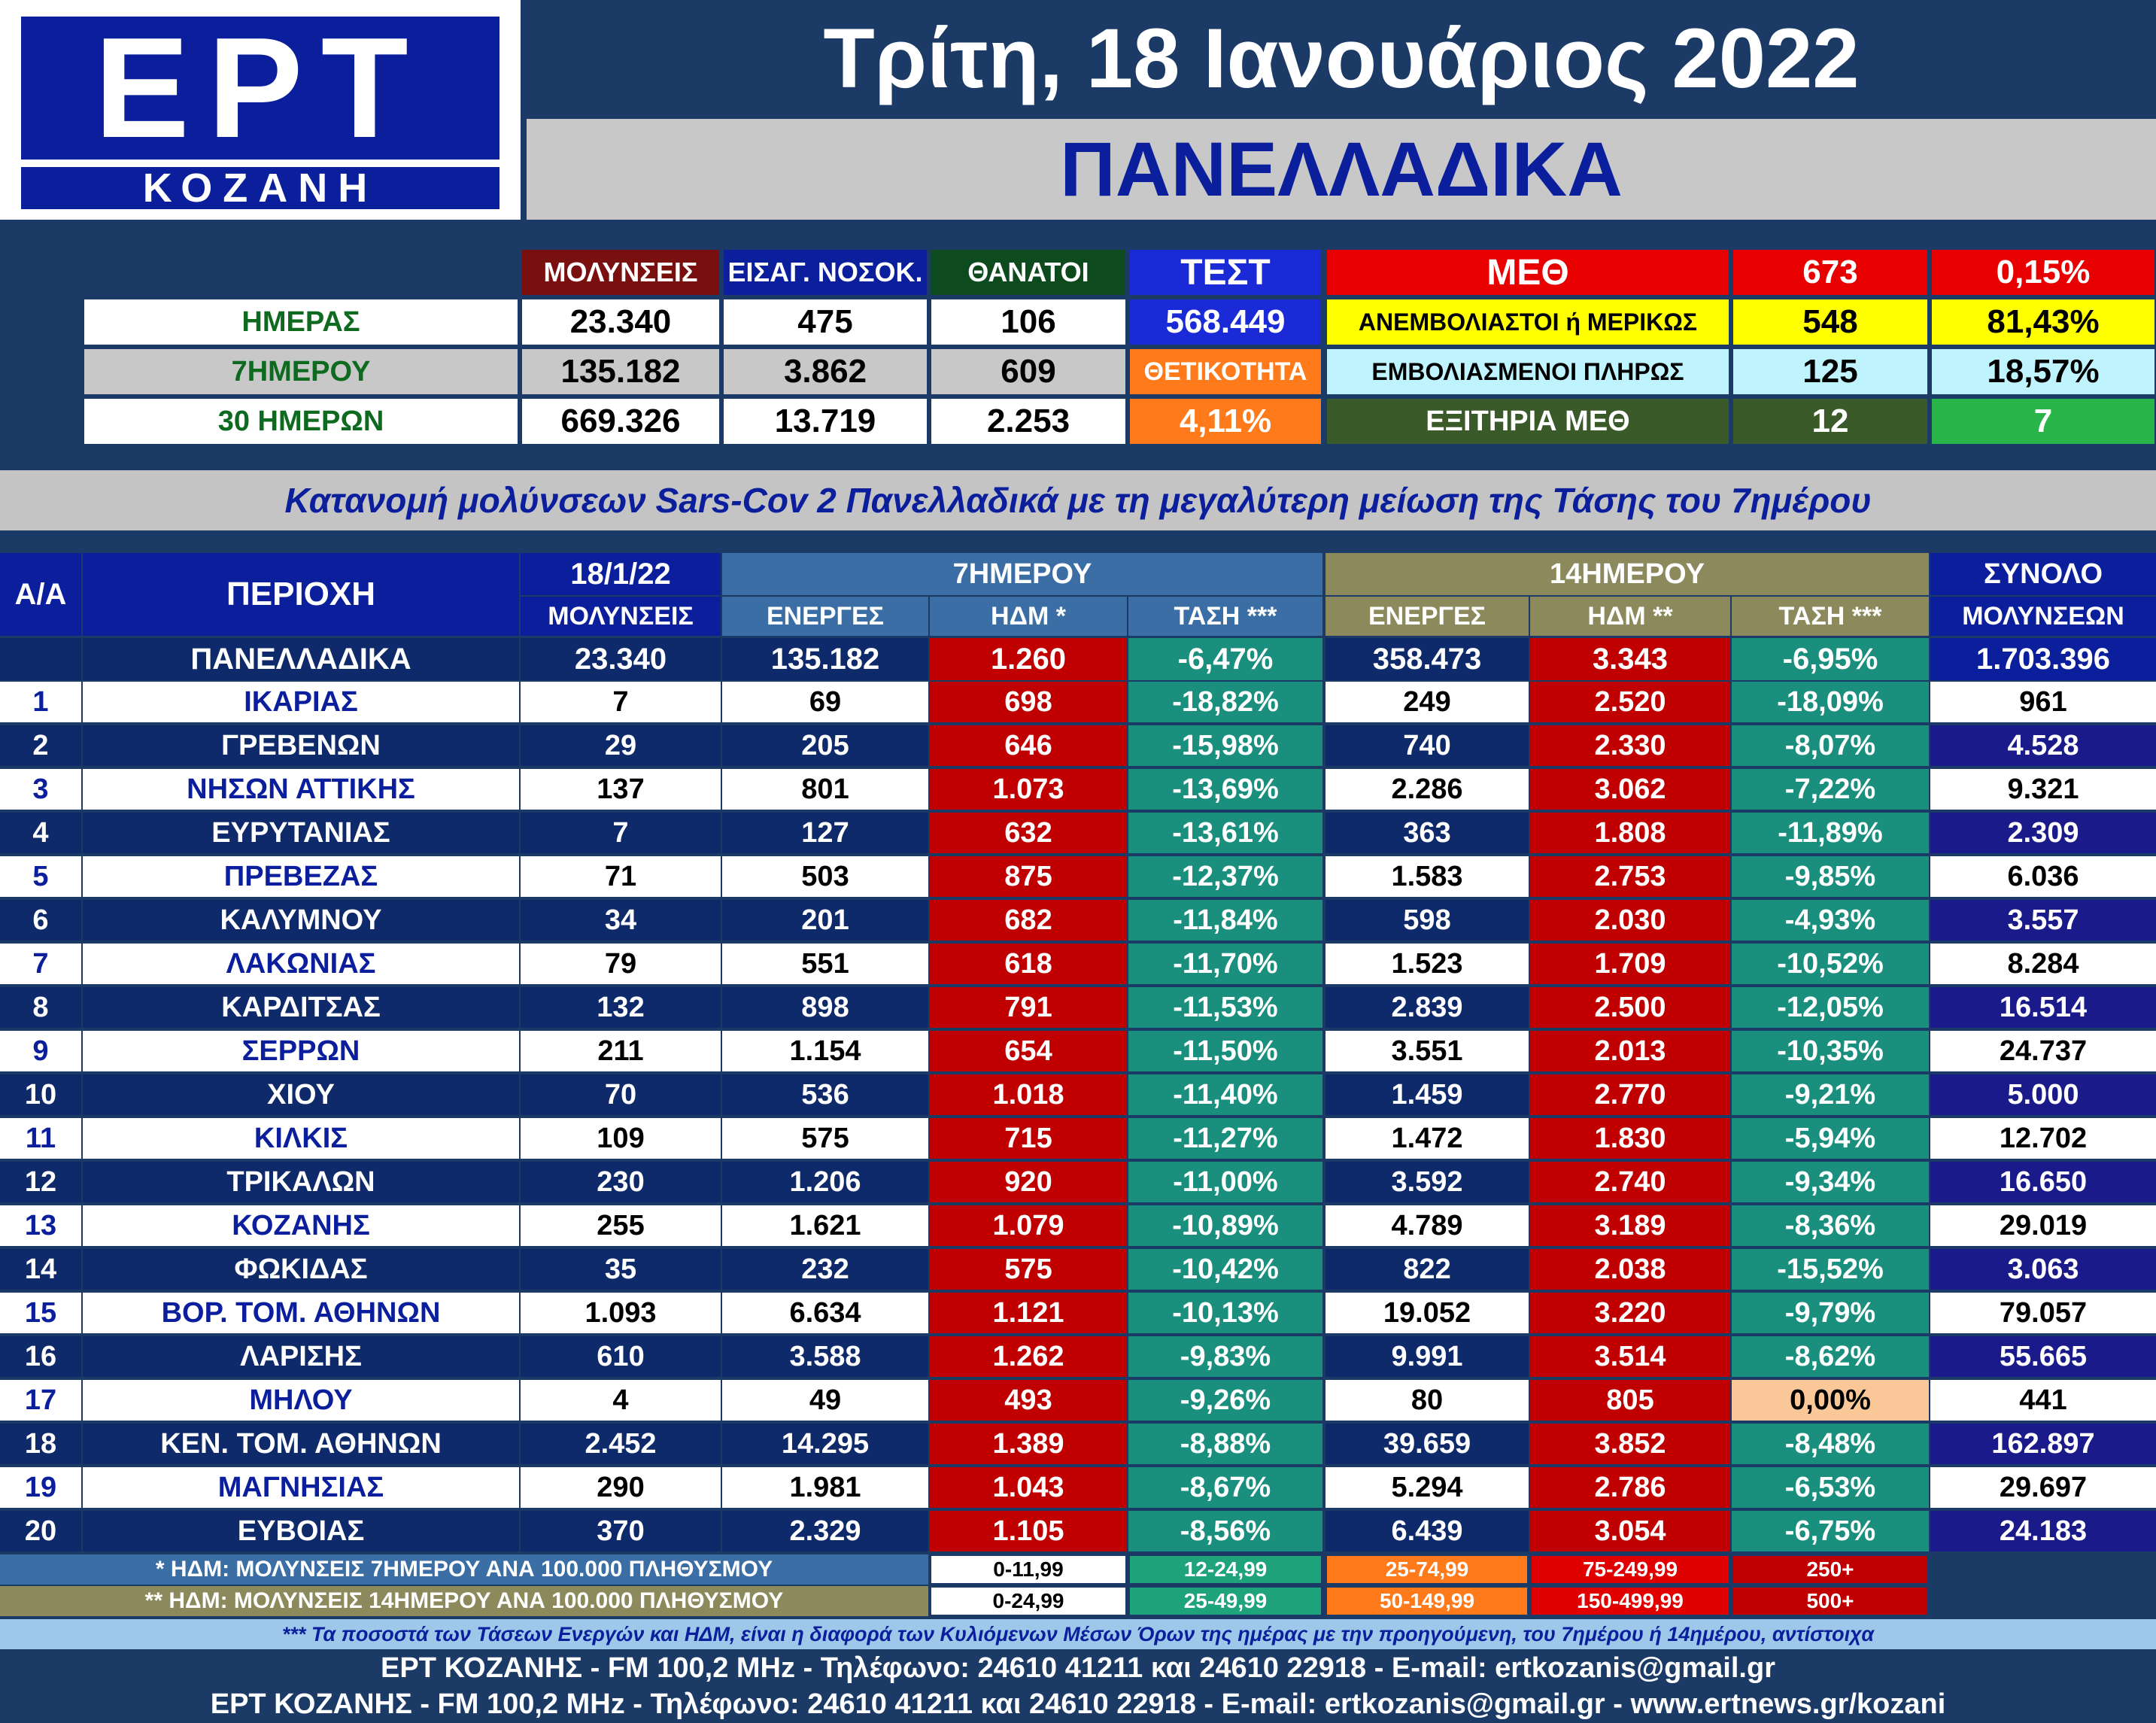  I want to click on header-total-sub: ΜΟΛΥΝΣΕΩΝ, so click(2043, 616).